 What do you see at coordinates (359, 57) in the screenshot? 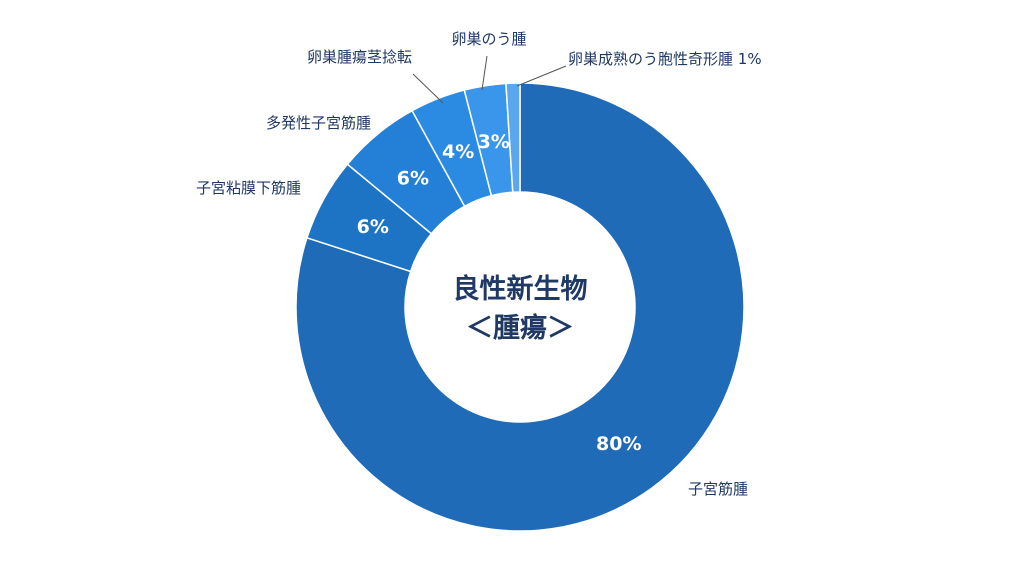
I see `slice-category-label: 卵巣腫瘍茎捻転` at bounding box center [359, 57].